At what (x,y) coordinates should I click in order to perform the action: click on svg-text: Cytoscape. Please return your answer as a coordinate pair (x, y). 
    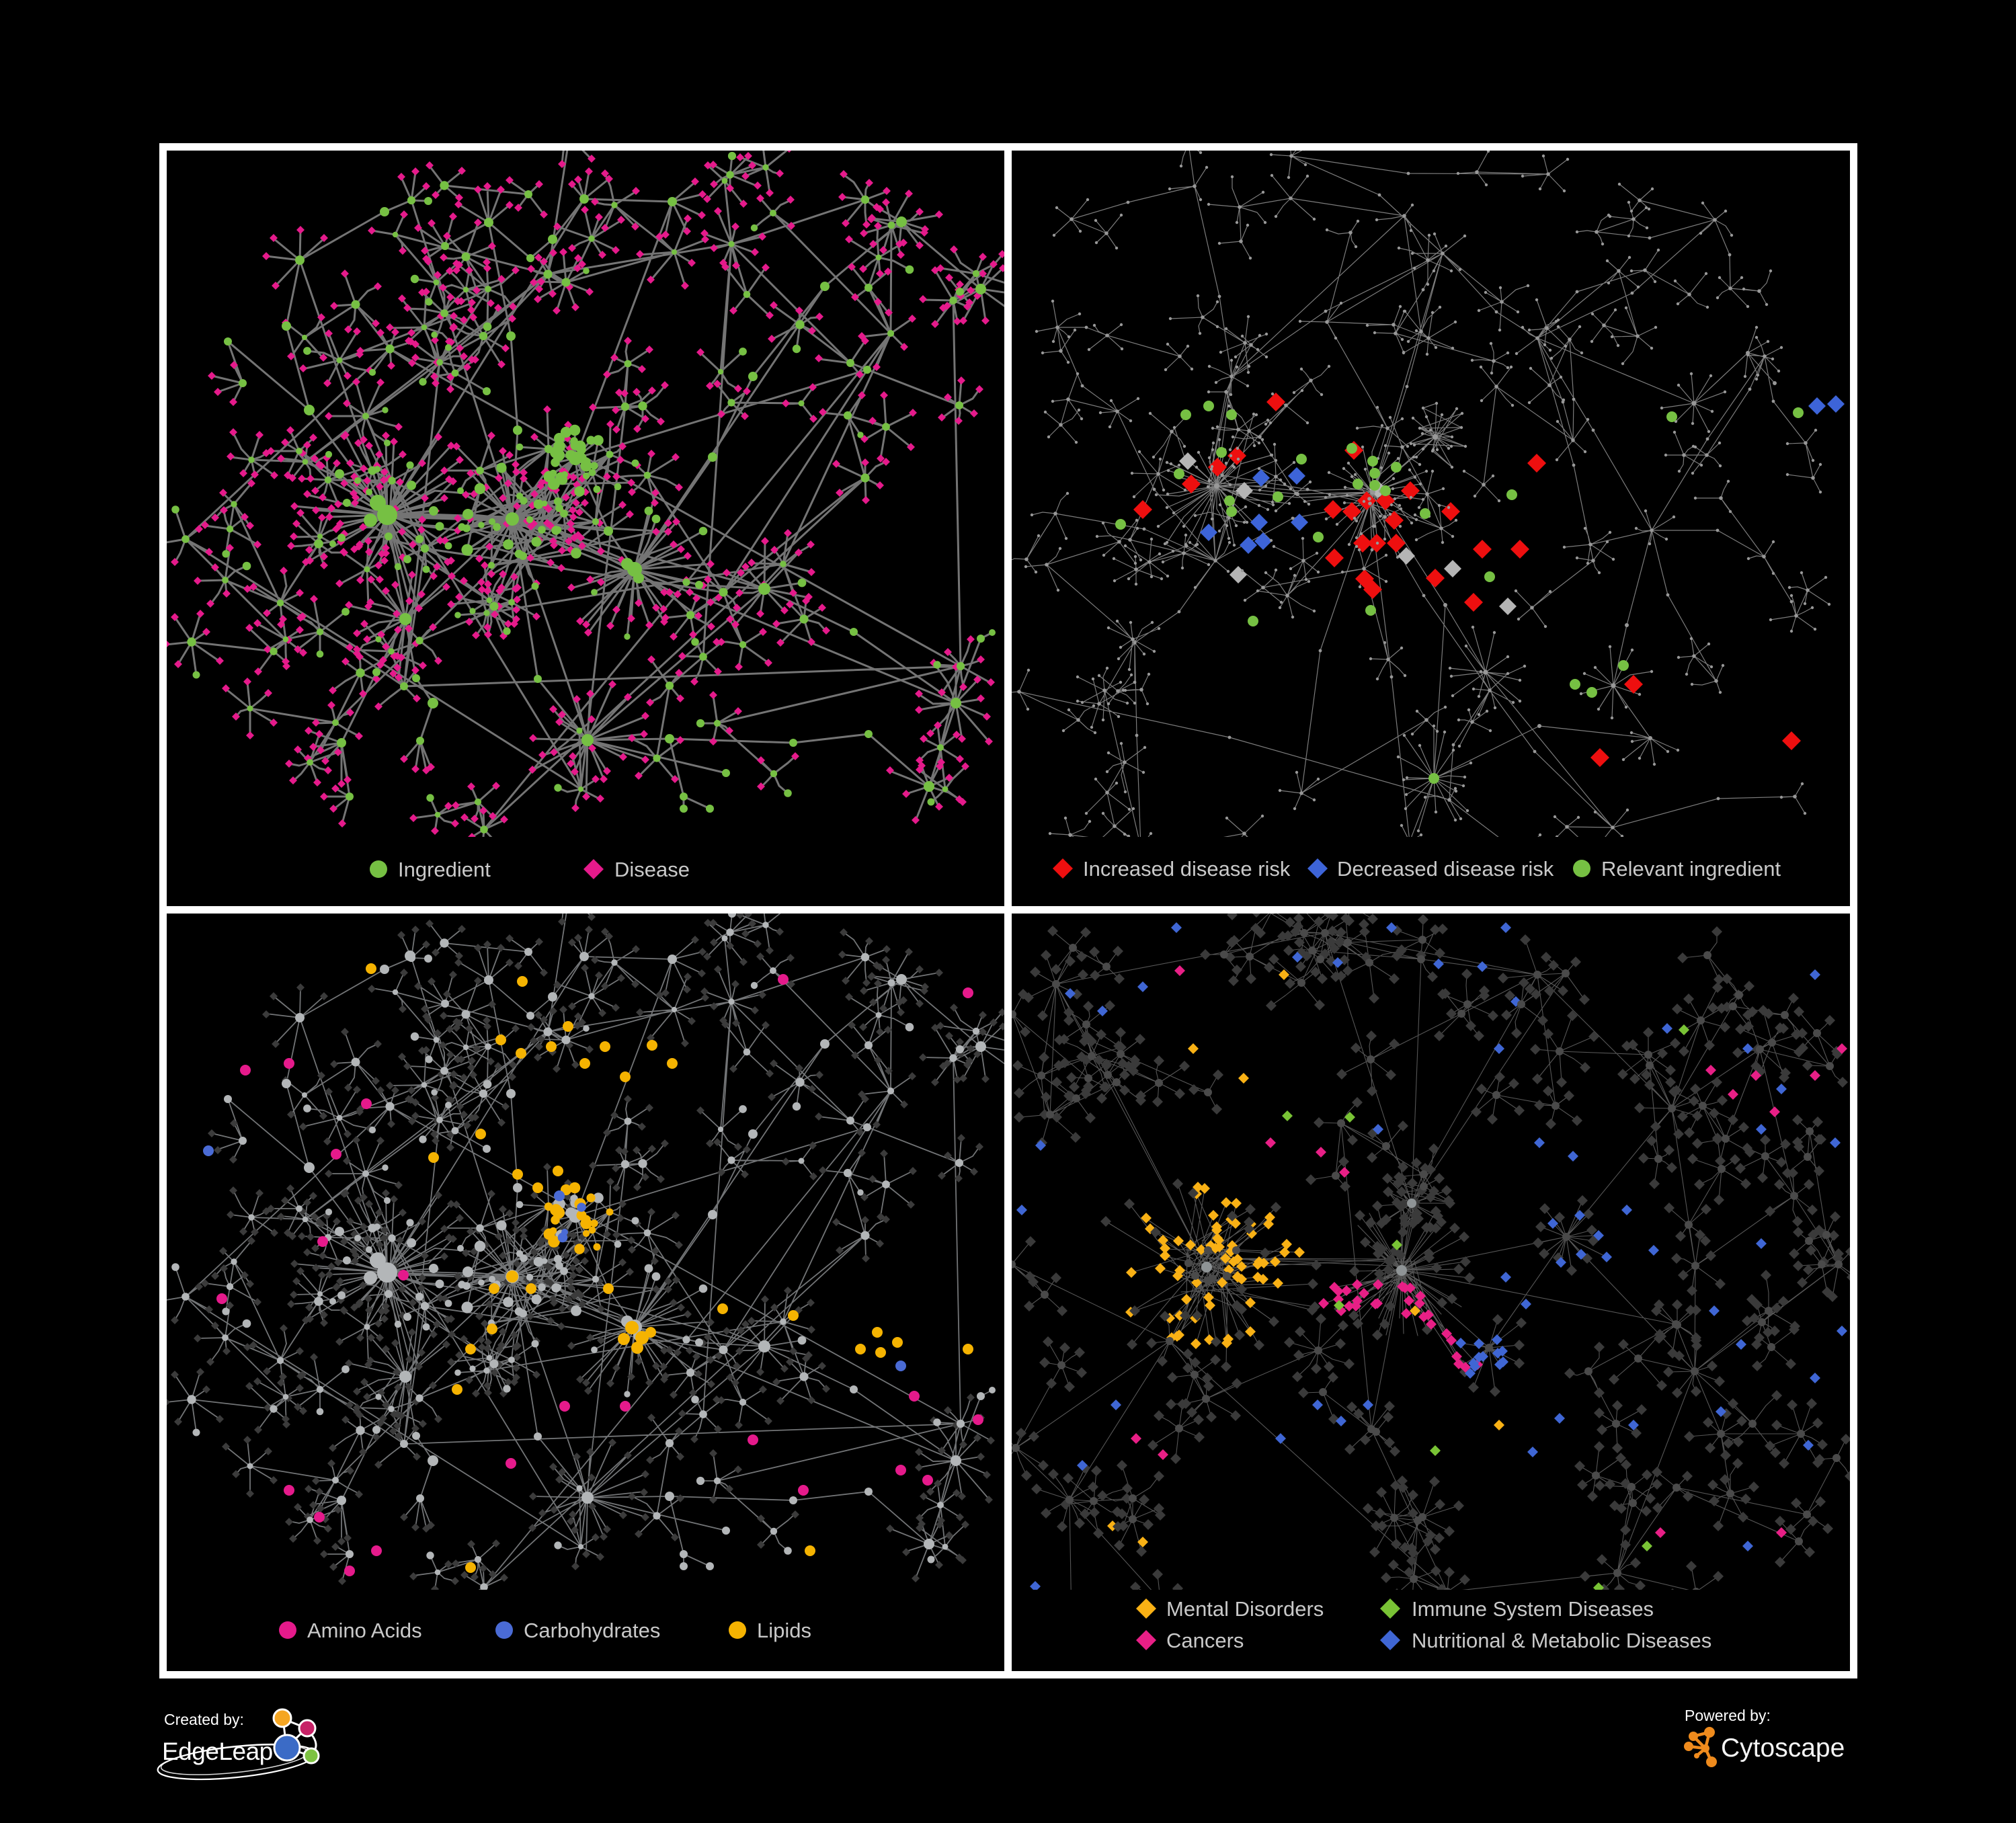
    Looking at the image, I should click on (1783, 1749).